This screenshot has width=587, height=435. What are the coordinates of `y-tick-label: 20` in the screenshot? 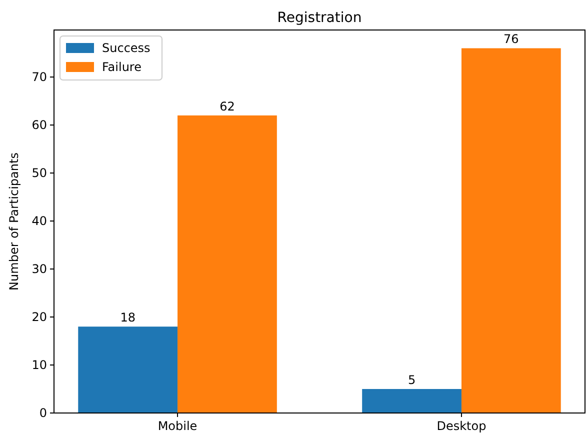 It's located at (39, 317).